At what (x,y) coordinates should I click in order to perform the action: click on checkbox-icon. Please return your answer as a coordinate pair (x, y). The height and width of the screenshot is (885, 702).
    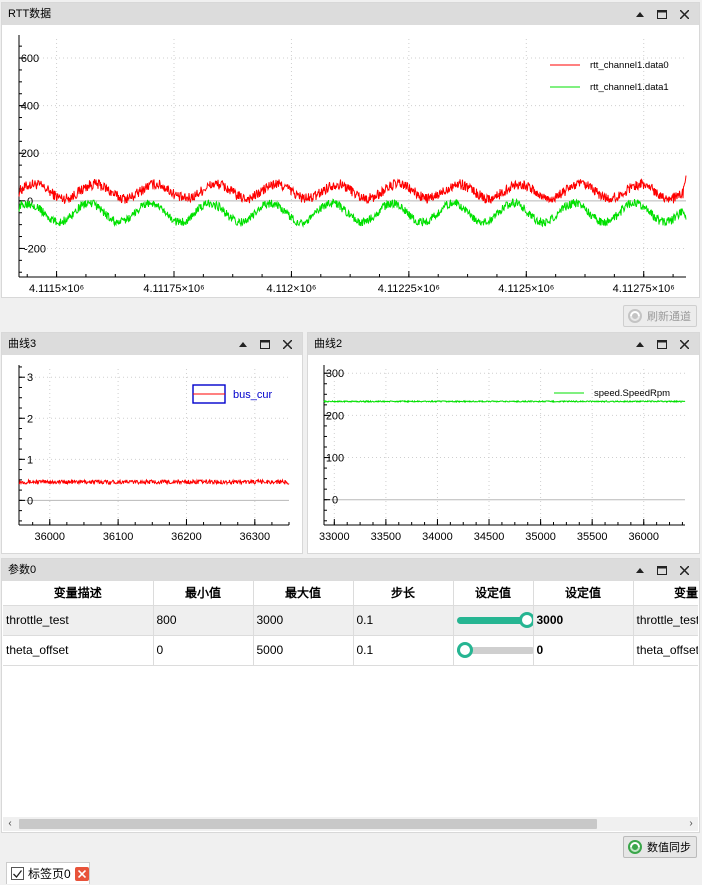
    Looking at the image, I should click on (17, 873).